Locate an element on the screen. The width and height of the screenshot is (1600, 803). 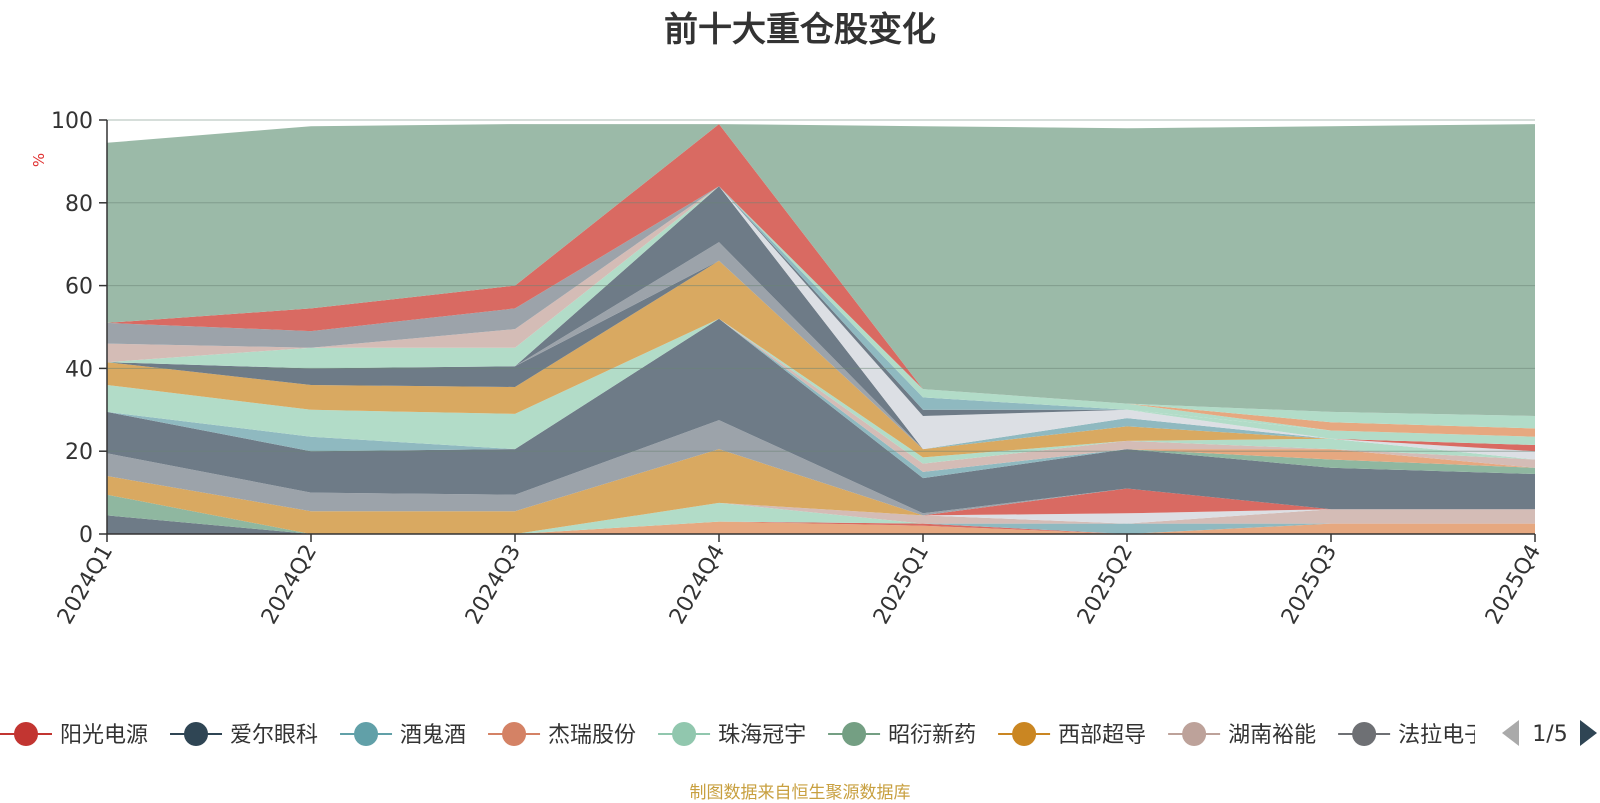
legend-item: 昭衍新药 is located at coordinates (902, 735).